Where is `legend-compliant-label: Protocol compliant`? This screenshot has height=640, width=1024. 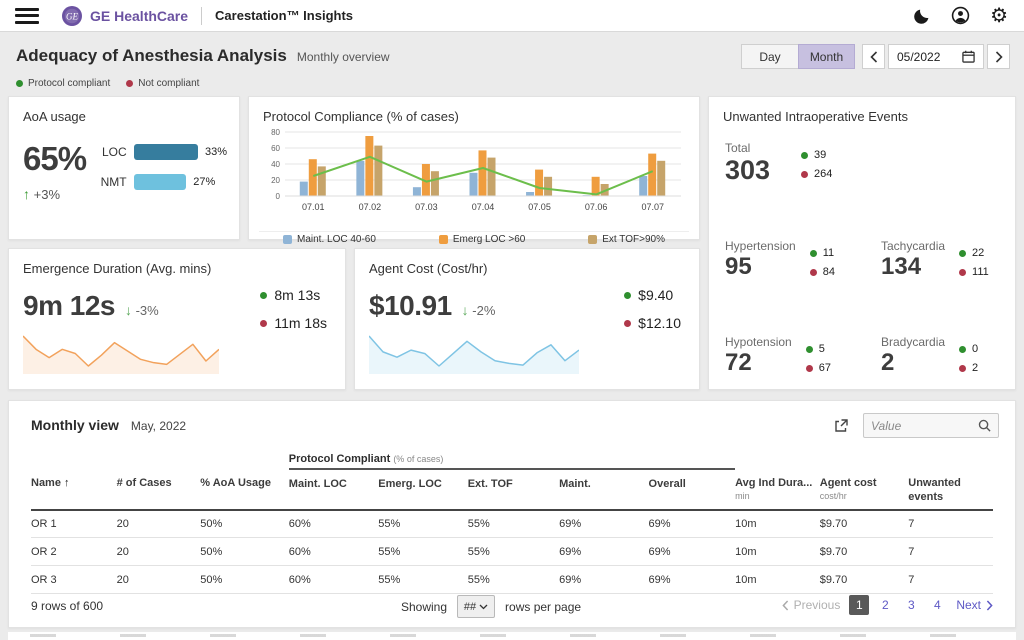
legend-compliant-label: Protocol compliant is located at coordinates (69, 83).